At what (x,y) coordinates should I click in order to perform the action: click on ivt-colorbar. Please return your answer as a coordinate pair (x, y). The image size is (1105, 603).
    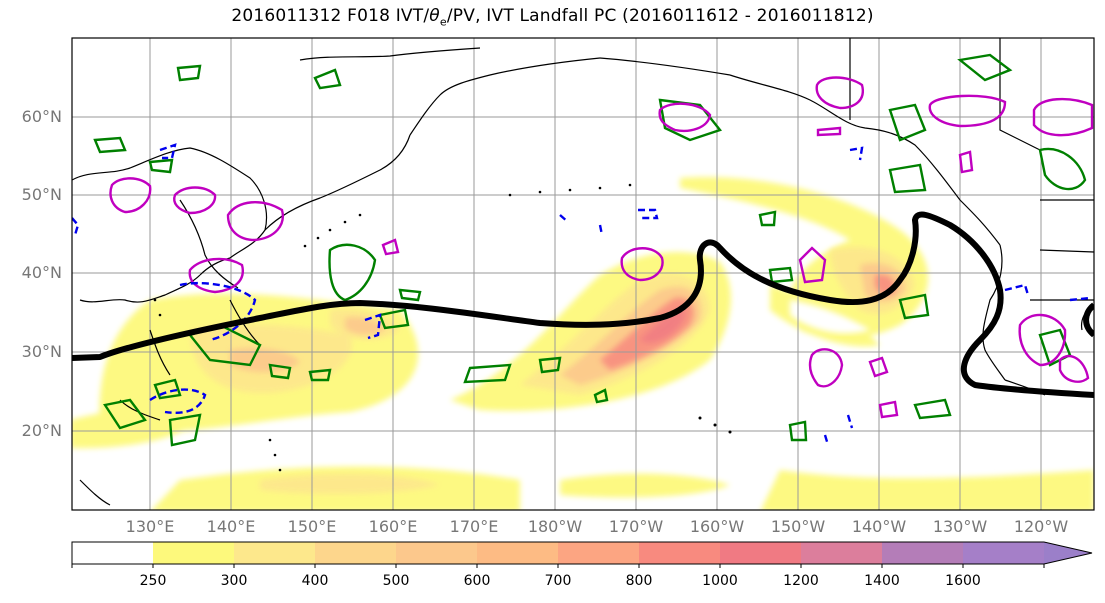
    Looking at the image, I should click on (582, 554).